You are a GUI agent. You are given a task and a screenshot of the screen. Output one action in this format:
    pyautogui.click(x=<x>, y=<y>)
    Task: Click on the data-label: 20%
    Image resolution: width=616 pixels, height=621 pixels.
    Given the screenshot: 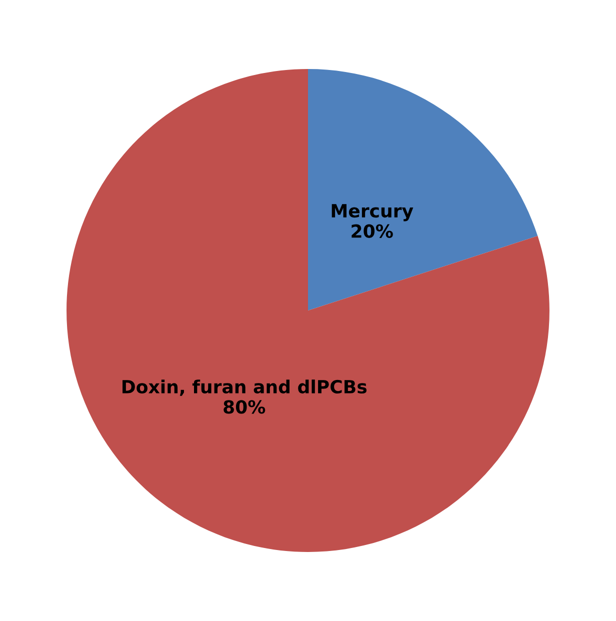 What is the action you would take?
    pyautogui.click(x=372, y=231)
    